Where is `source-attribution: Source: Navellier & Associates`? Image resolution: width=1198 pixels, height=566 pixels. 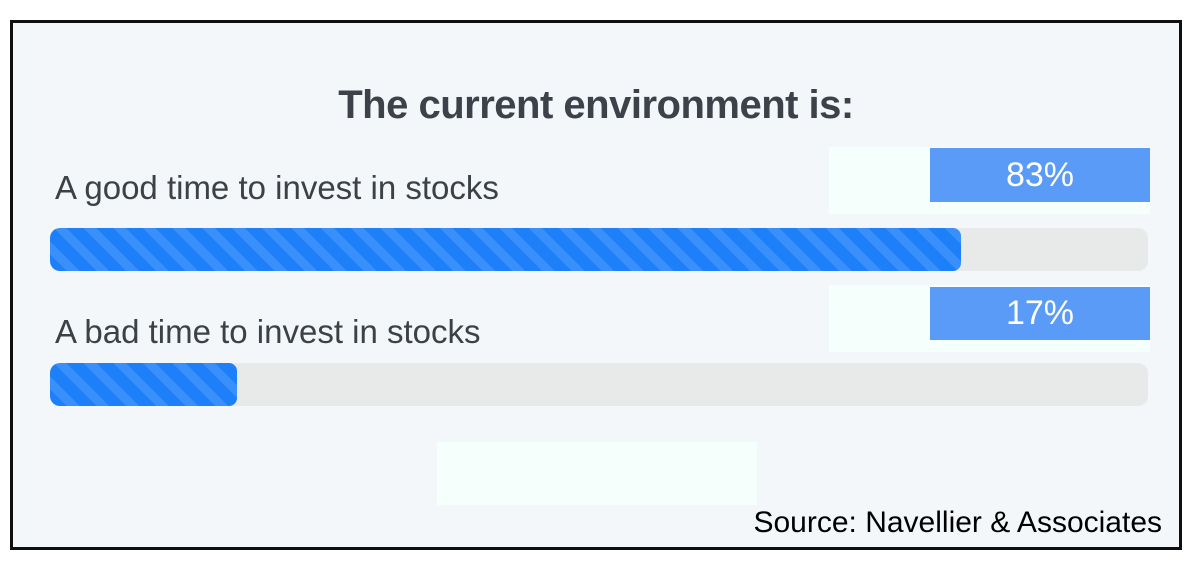
source-attribution: Source: Navellier & Associates is located at coordinates (957, 522).